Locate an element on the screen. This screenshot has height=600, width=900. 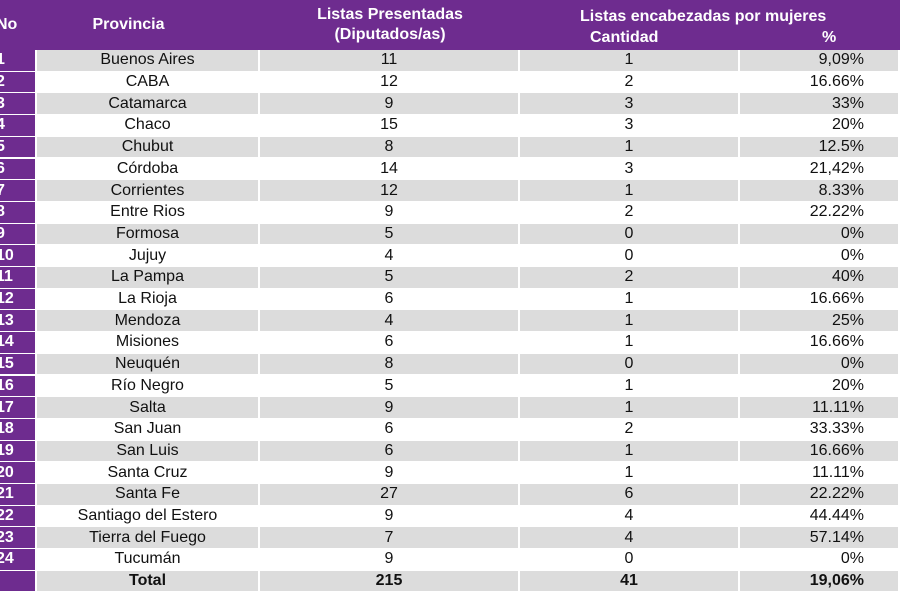
provincia: Córdoba is located at coordinates (148, 169).